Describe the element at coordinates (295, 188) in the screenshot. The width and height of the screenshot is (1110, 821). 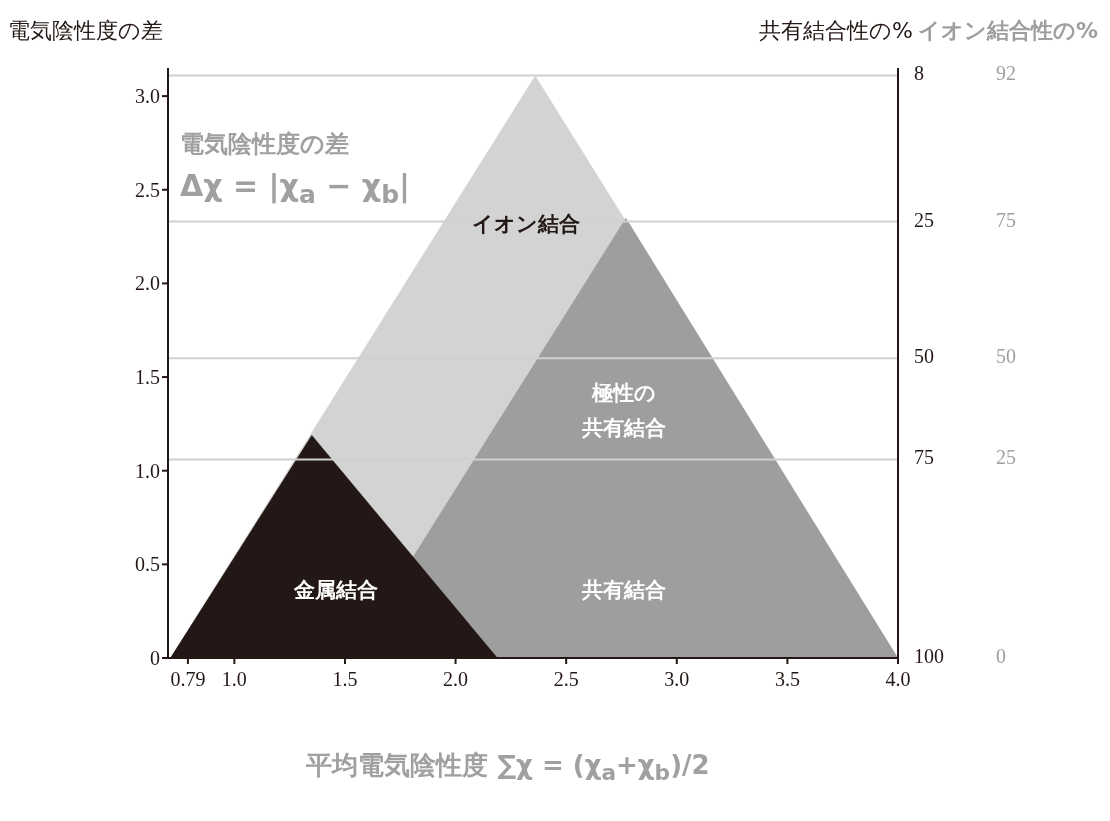
I see `annotation: Δχ = |χ$_{a}$ − χ$_{b}$|` at that location.